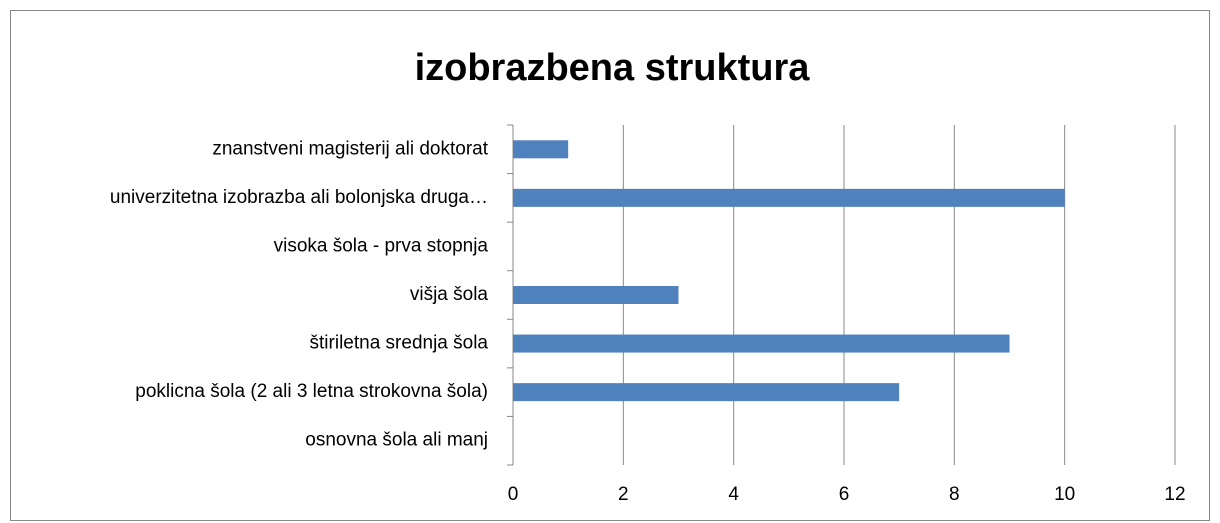  I want to click on chart-title: izobrazbena struktura, so click(613, 68).